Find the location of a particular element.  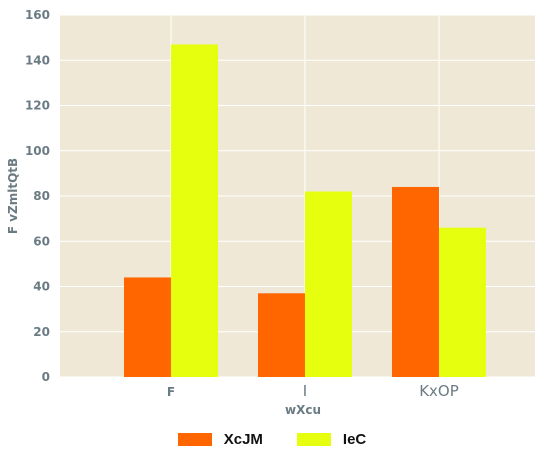

bar-series-2-I is located at coordinates (328, 284).